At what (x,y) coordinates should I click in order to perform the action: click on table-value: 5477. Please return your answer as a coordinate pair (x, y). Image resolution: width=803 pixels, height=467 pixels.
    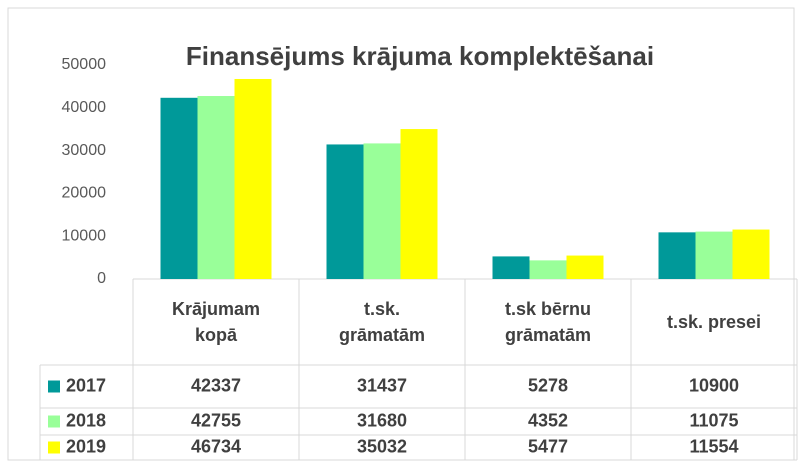
    Looking at the image, I should click on (548, 446).